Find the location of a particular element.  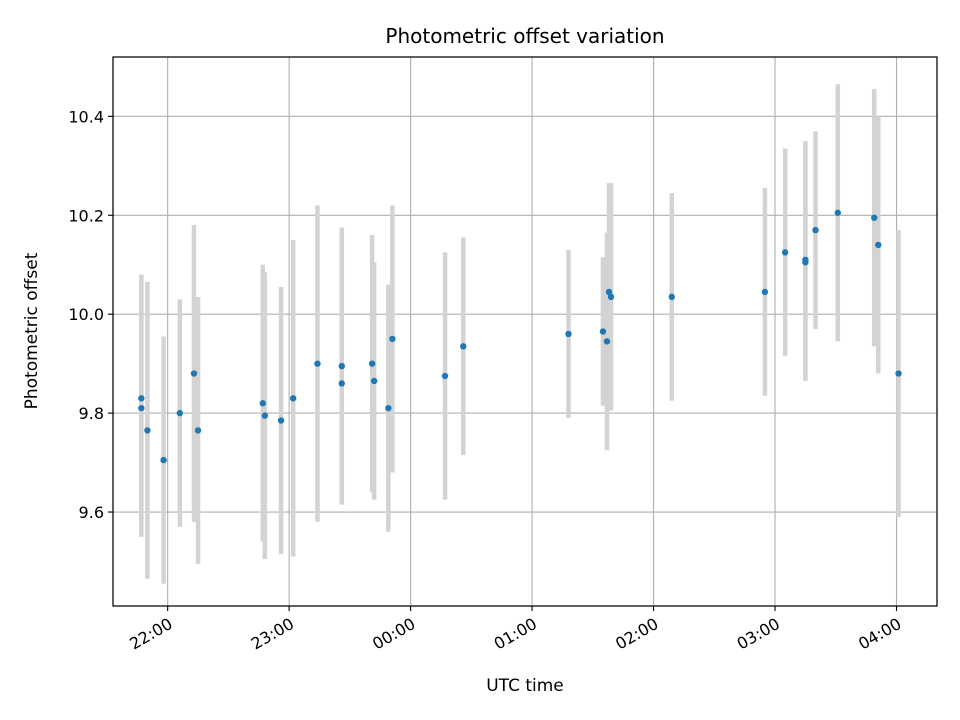

y-tick-label: 10.2 is located at coordinates (86, 215).